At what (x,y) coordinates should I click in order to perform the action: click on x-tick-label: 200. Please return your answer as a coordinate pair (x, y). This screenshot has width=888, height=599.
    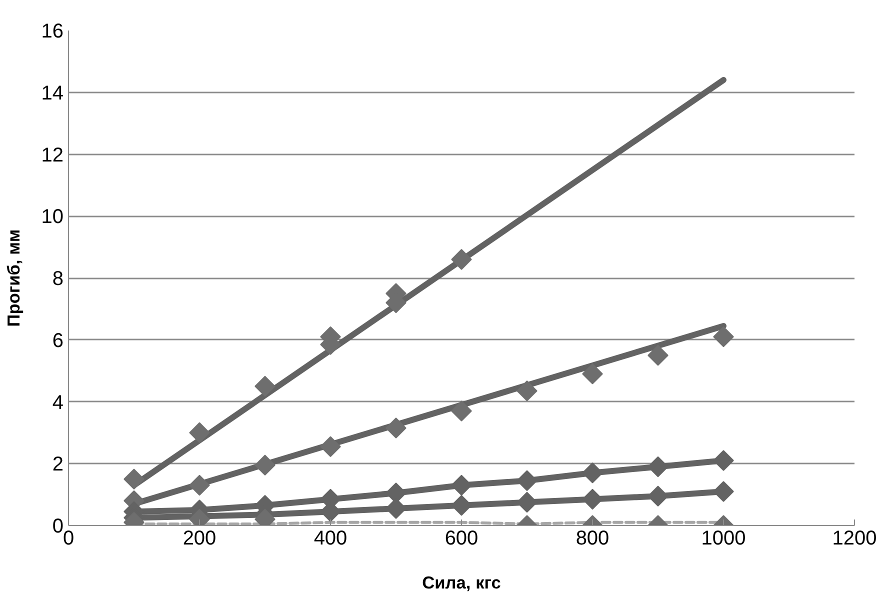
    Looking at the image, I should click on (199, 539).